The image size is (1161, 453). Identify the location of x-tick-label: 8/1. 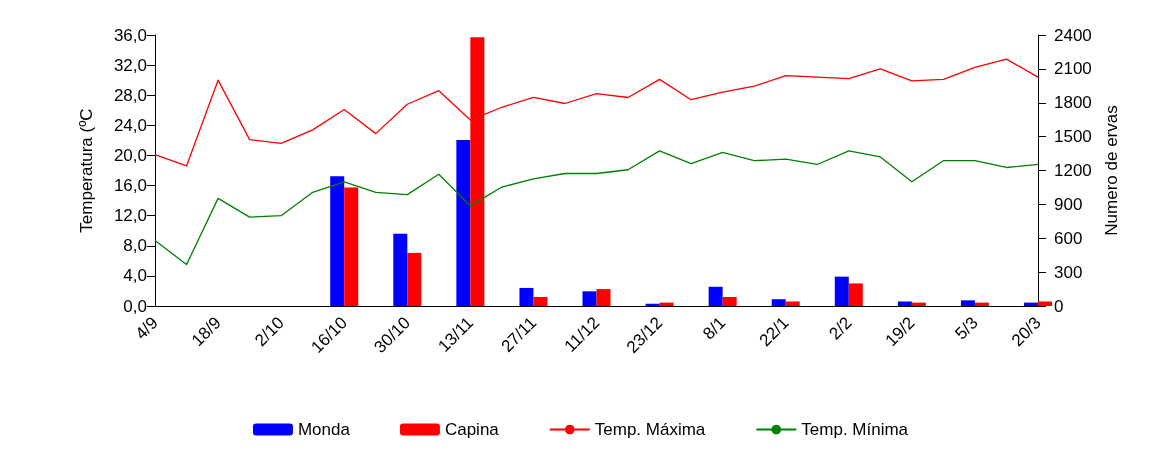
(714, 328).